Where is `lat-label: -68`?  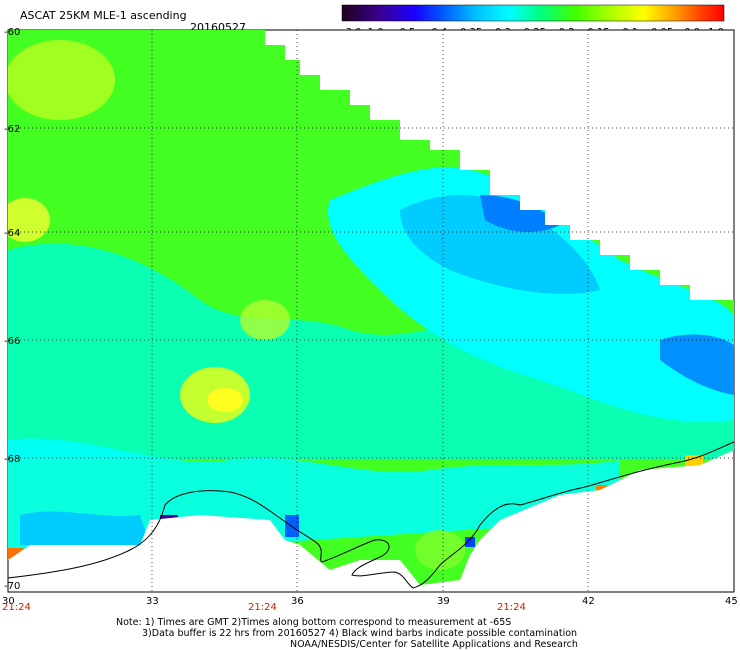 lat-label: -68 is located at coordinates (12, 459).